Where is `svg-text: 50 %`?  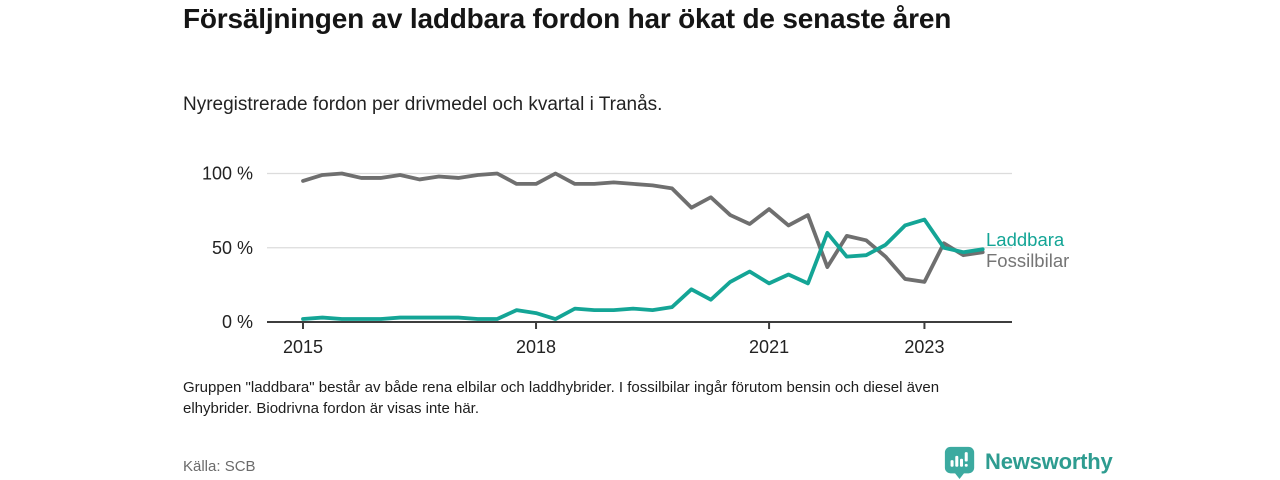
svg-text: 50 % is located at coordinates (232, 248).